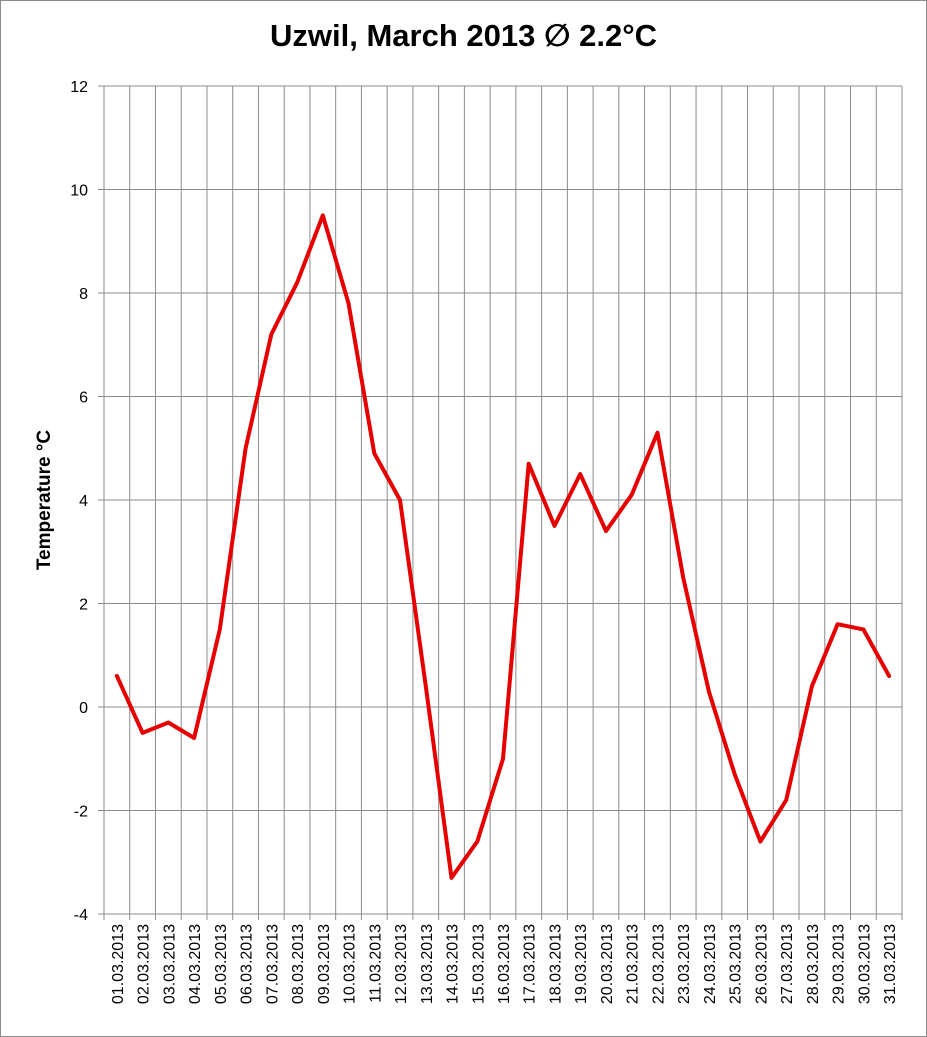  Describe the element at coordinates (272, 964) in the screenshot. I see `x-tick-label: 07.03.2013` at that location.